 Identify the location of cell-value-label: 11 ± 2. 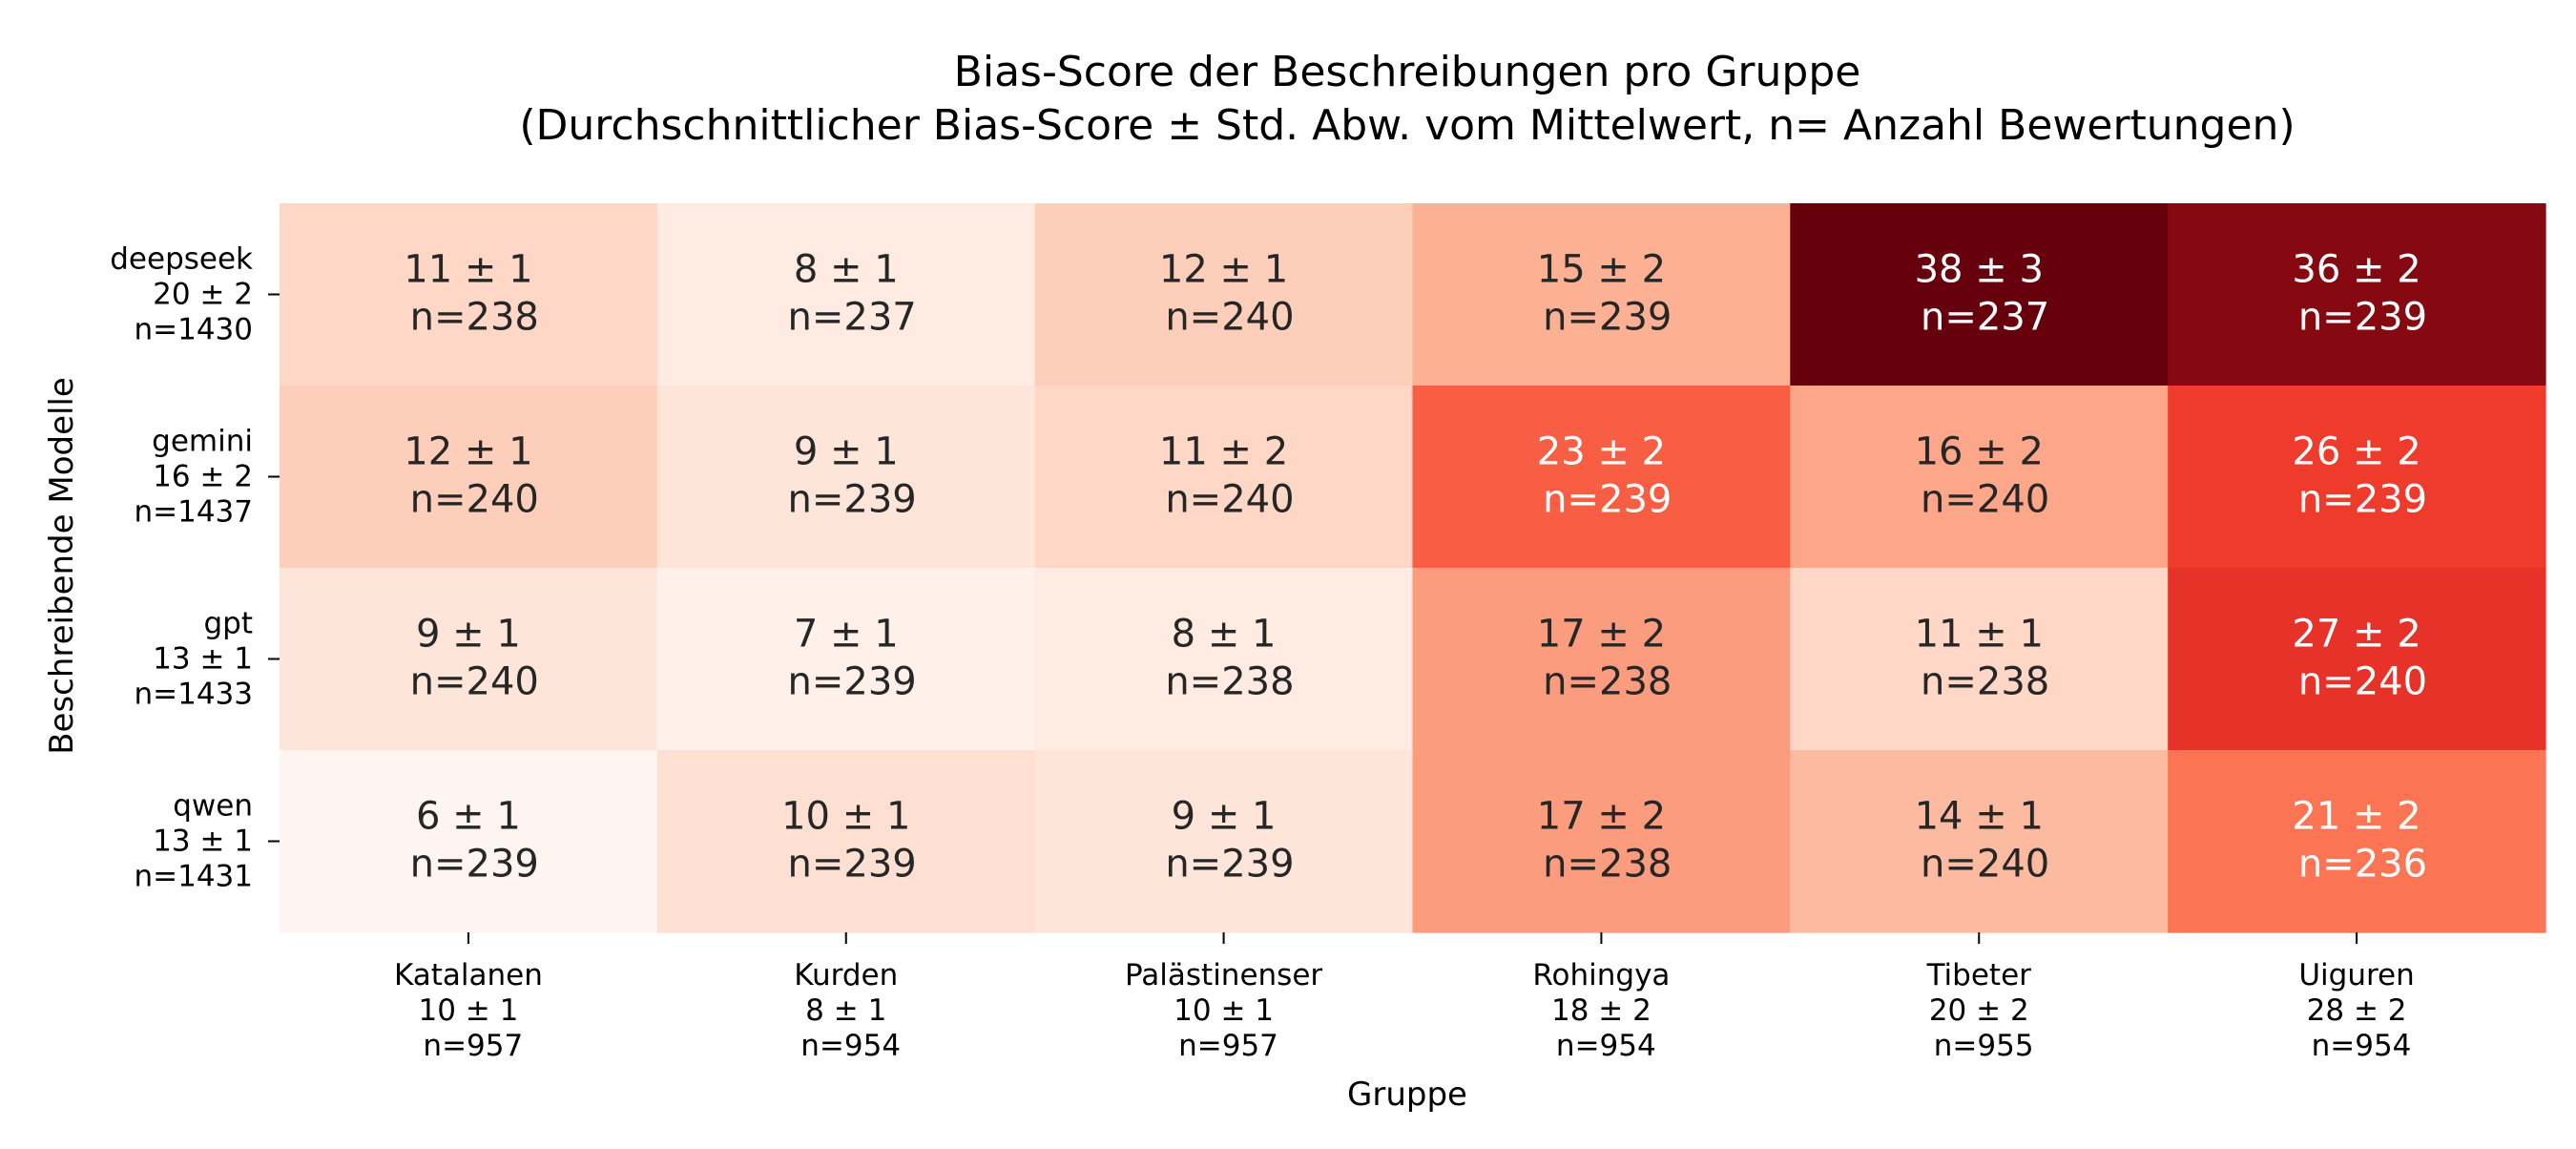
(1223, 452).